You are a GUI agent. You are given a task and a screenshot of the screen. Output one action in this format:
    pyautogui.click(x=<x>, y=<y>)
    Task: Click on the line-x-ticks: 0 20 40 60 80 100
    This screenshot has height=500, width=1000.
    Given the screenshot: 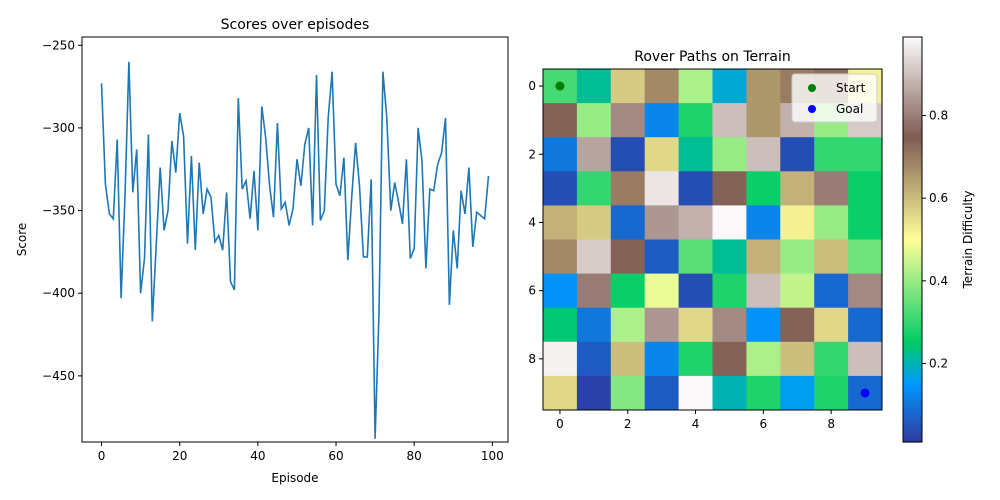 What is the action you would take?
    pyautogui.click(x=301, y=452)
    